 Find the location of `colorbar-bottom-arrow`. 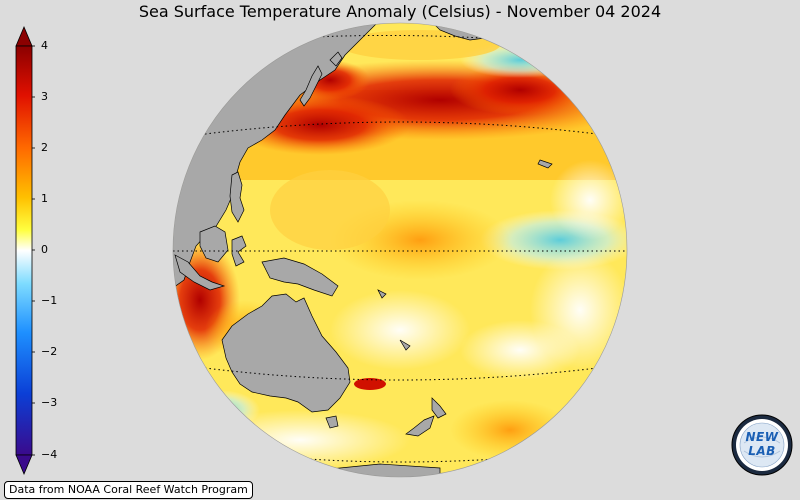

colorbar-bottom-arrow is located at coordinates (24, 465).